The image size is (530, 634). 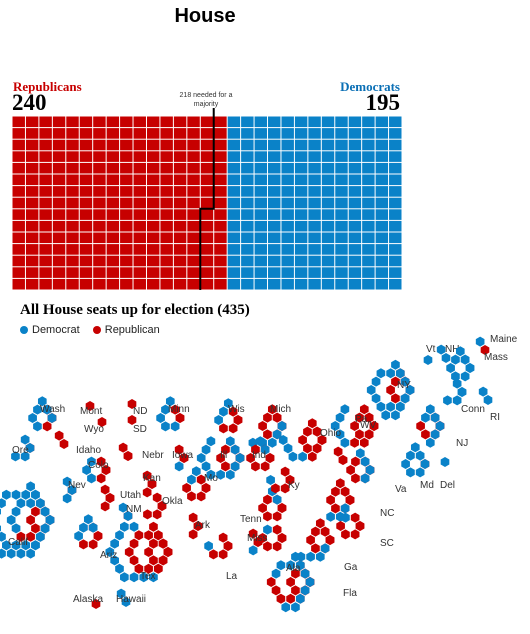 What do you see at coordinates (443, 353) in the screenshot?
I see `state-nh` at bounding box center [443, 353].